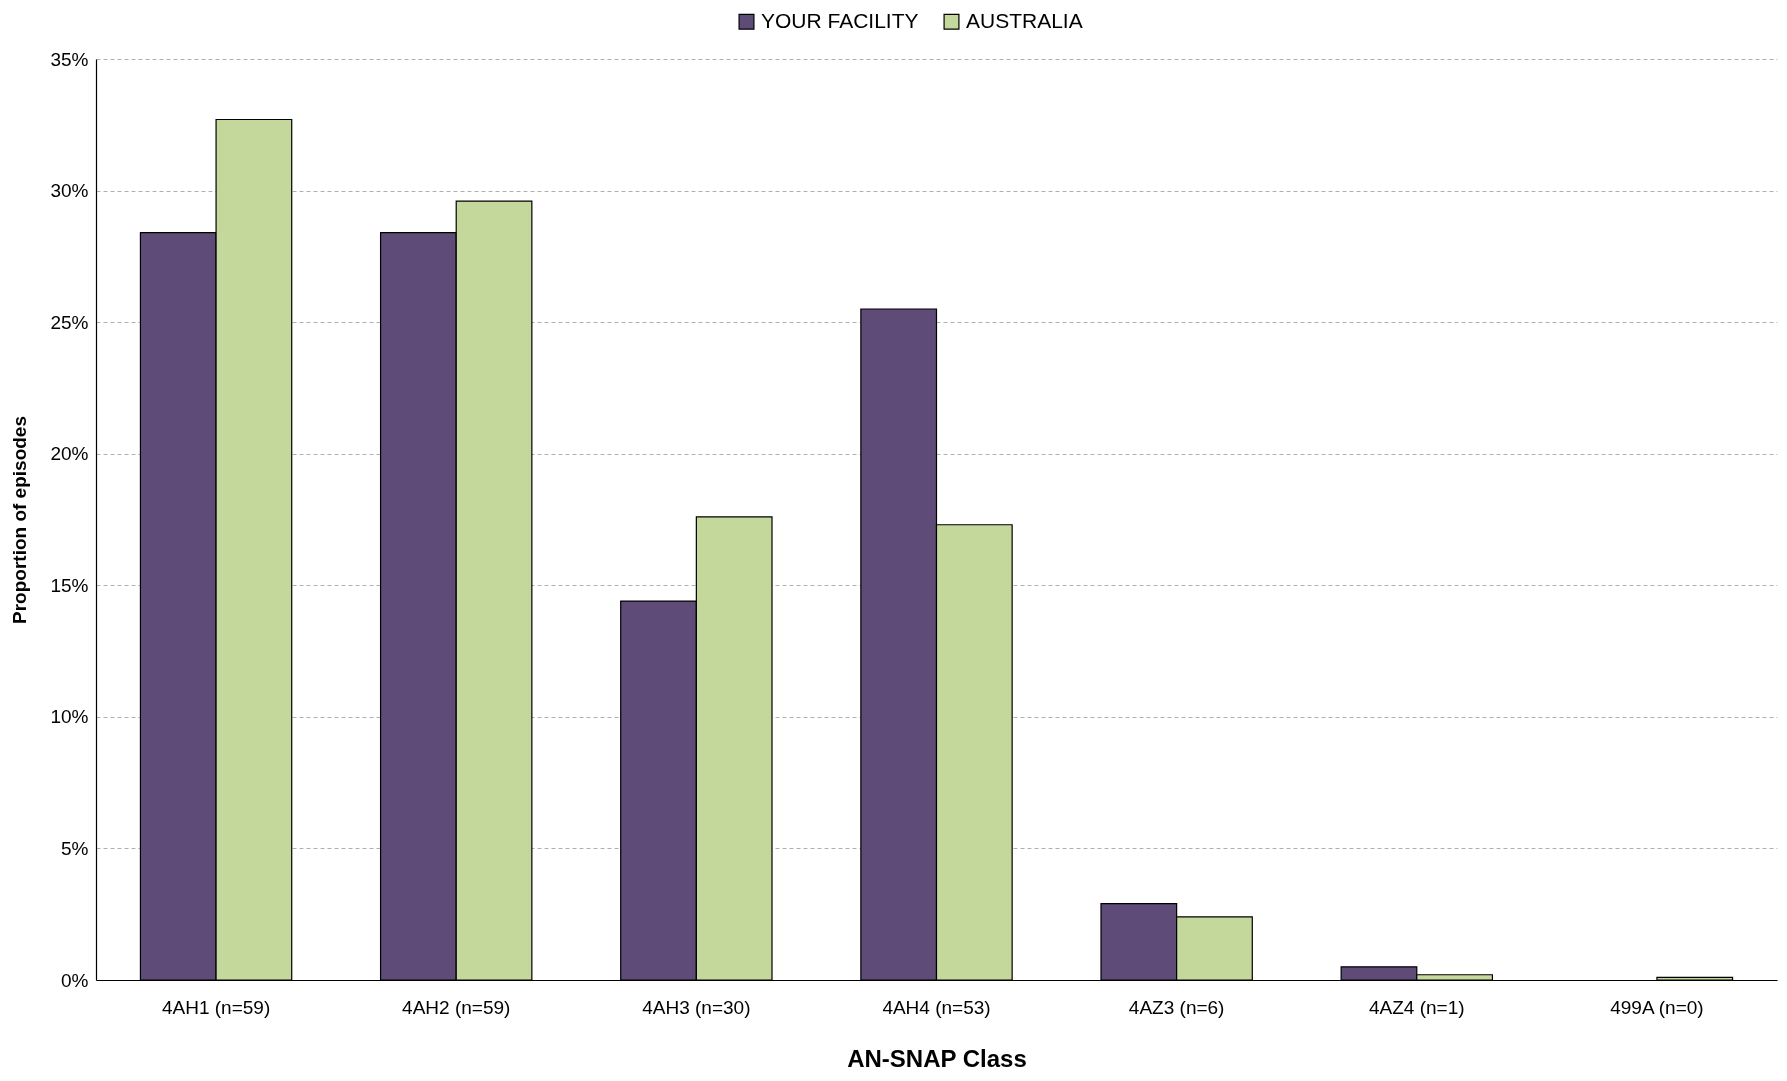  I want to click on x-tick-label: 4AH3 (n=30), so click(696, 1007).